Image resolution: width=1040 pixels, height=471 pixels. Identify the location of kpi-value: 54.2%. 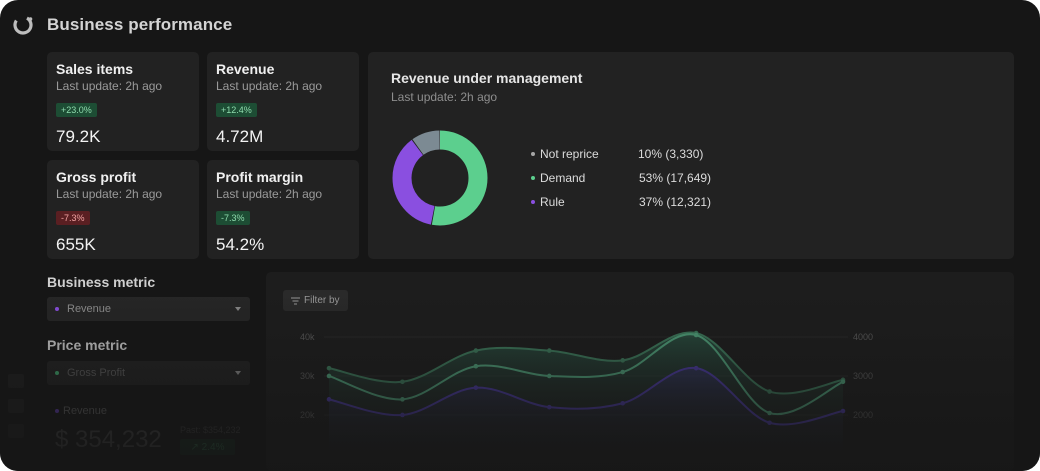
(240, 244).